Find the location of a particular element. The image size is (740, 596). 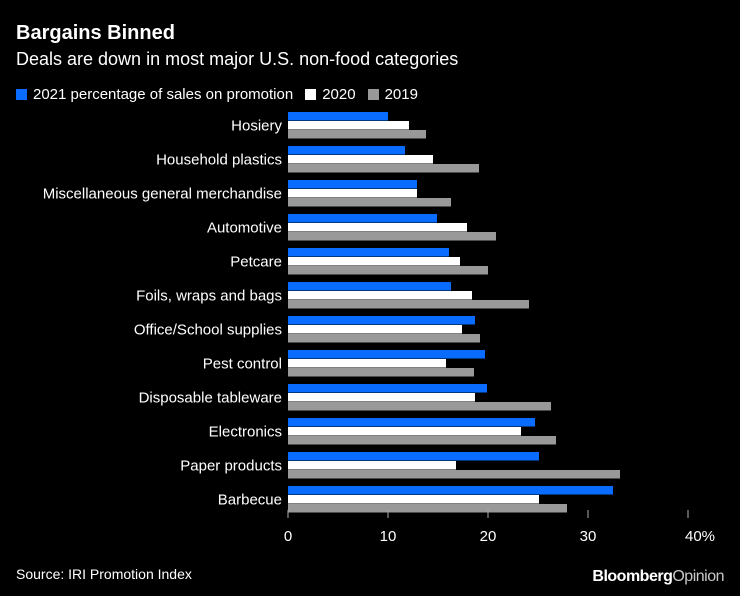

legend-label-2019: 2019 is located at coordinates (401, 94).